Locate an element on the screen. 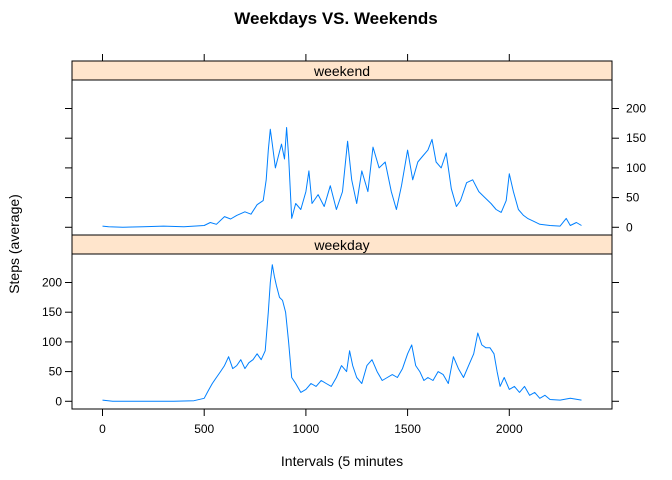 This screenshot has width=672, height=480. y-axis-label: Steps (average) is located at coordinates (14, 244).